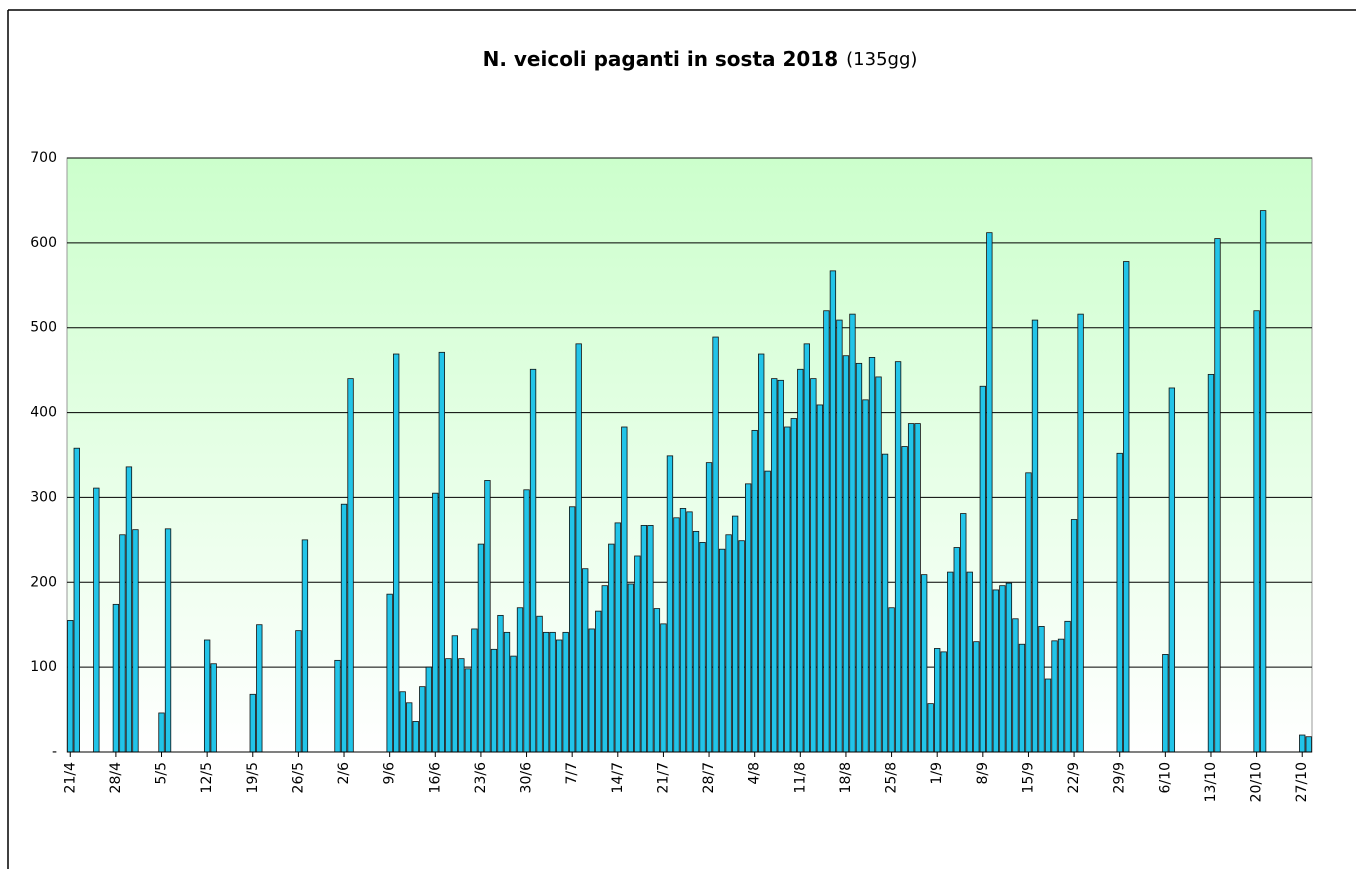 Image resolution: width=1356 pixels, height=869 pixels. What do you see at coordinates (43, 582) in the screenshot?
I see `y-tick-label: 200` at bounding box center [43, 582].